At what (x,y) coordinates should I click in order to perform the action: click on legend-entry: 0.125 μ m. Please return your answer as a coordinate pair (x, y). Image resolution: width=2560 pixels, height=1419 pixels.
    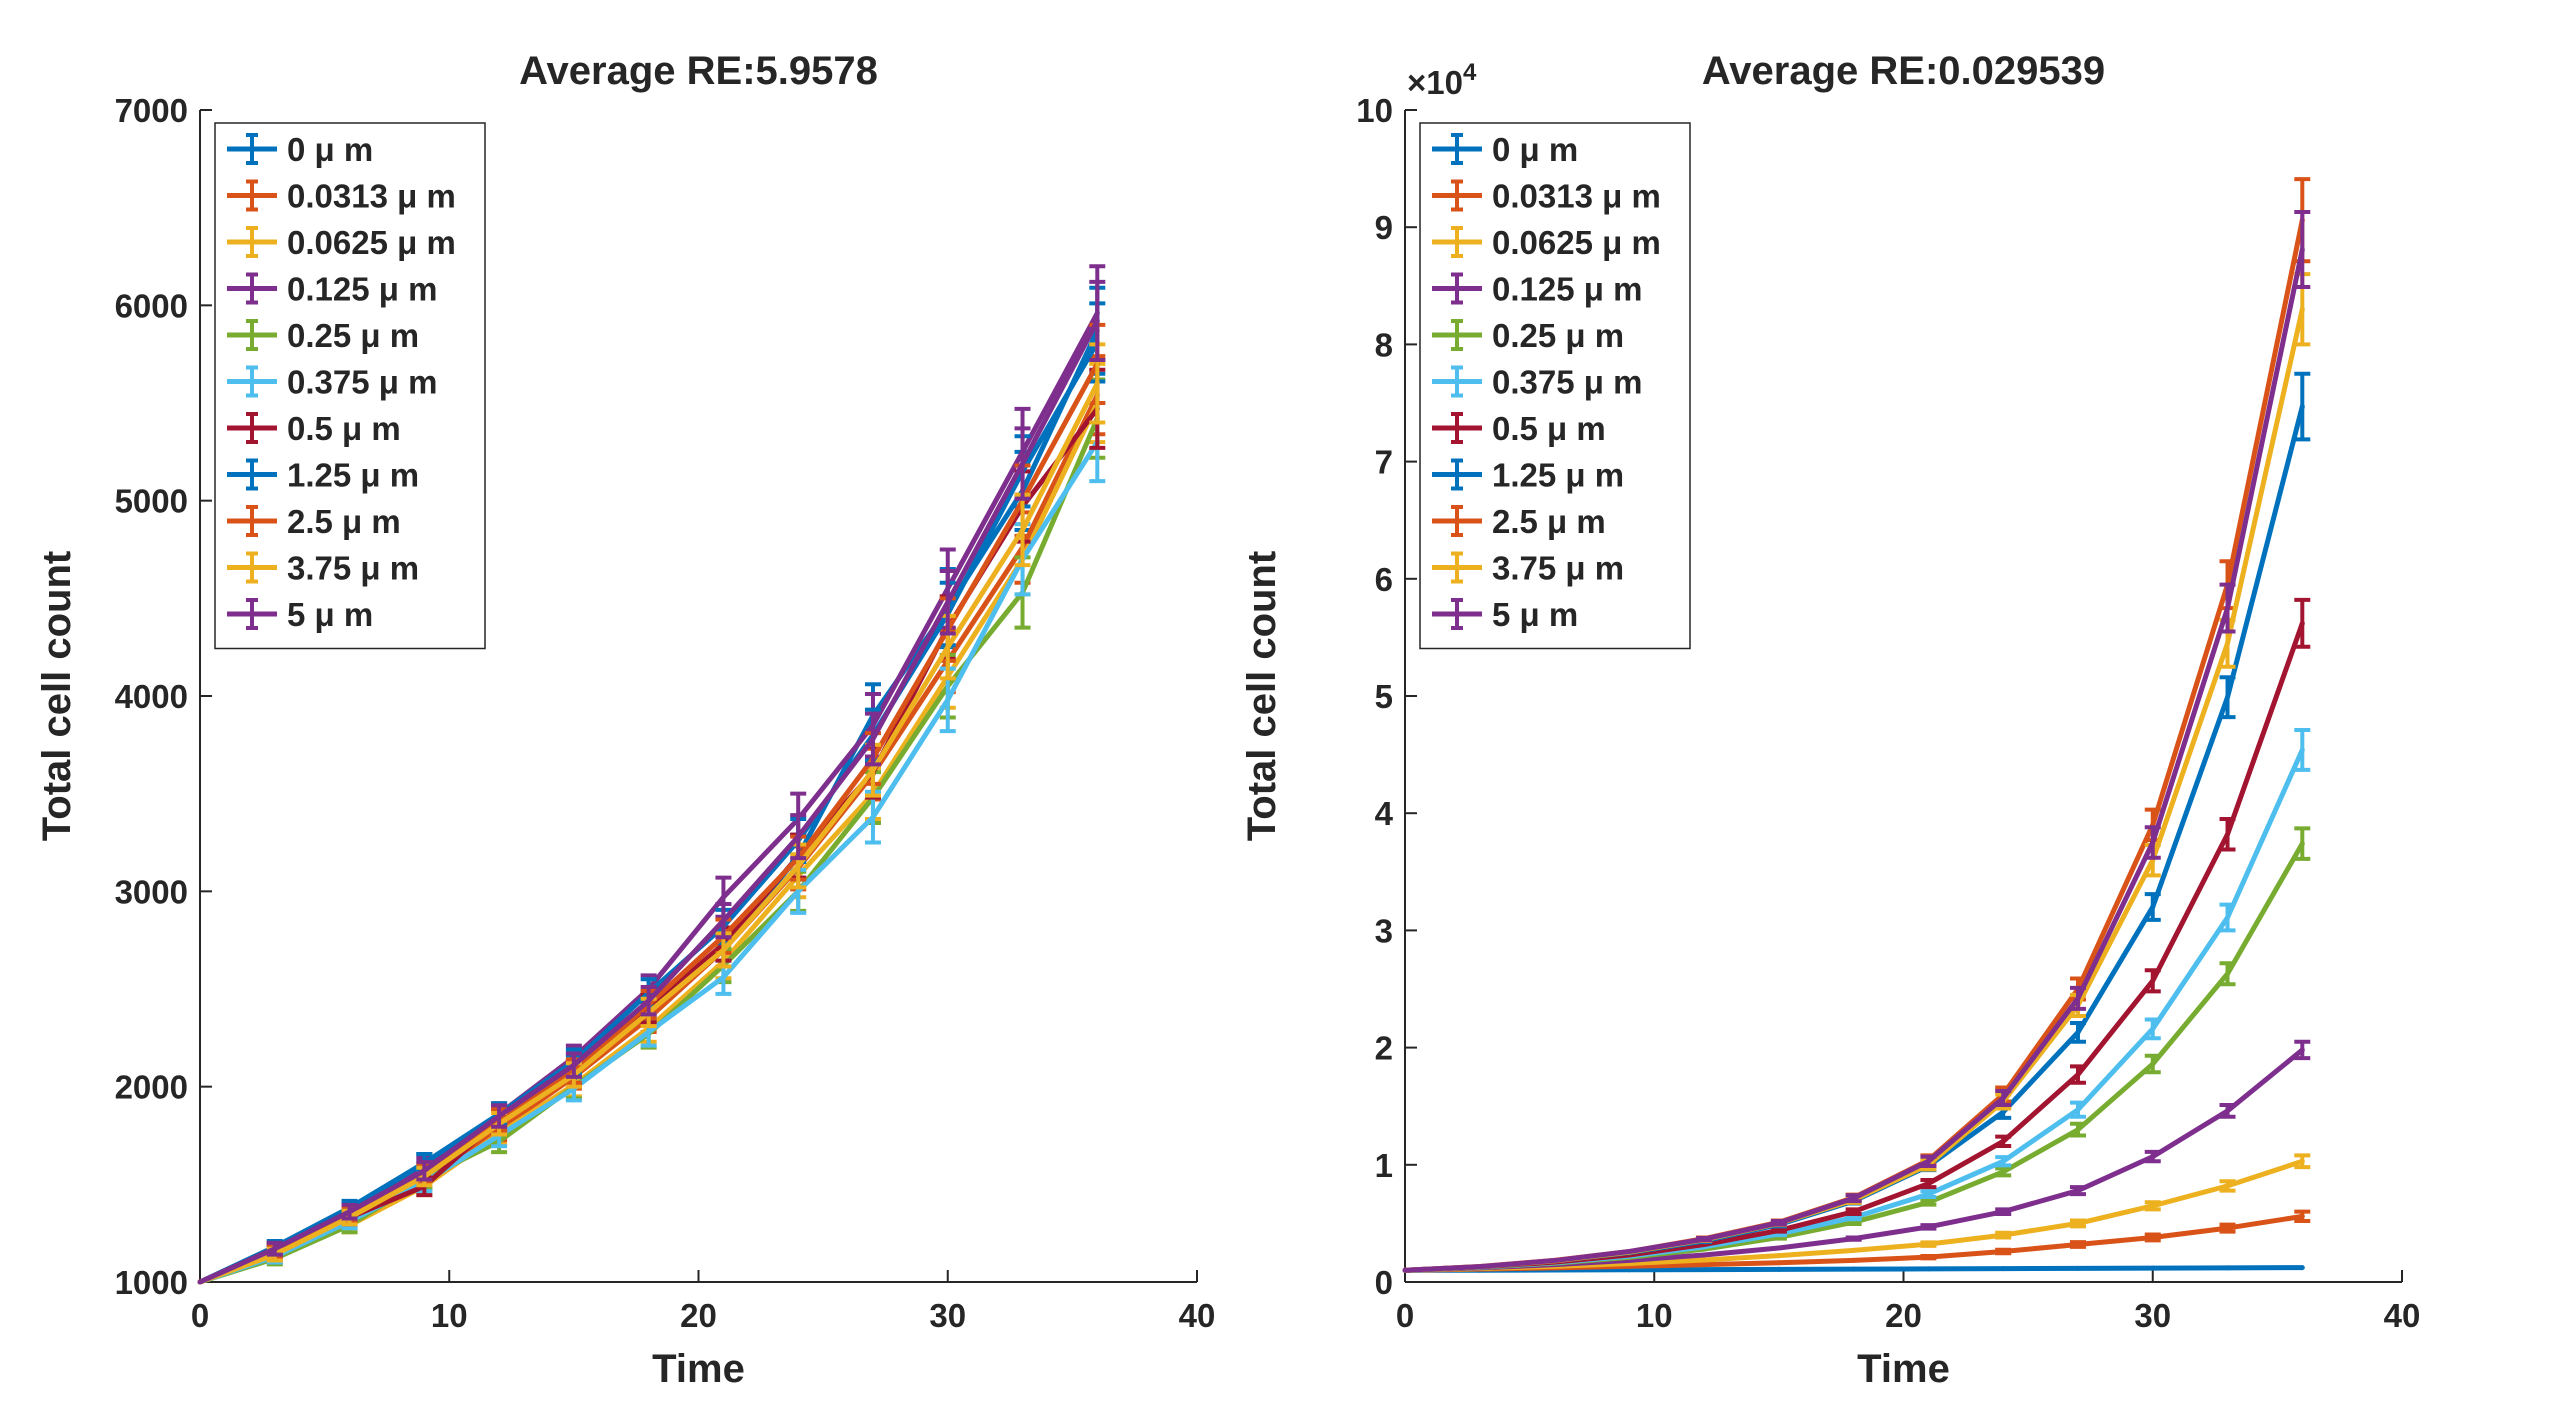
    Looking at the image, I should click on (332, 289).